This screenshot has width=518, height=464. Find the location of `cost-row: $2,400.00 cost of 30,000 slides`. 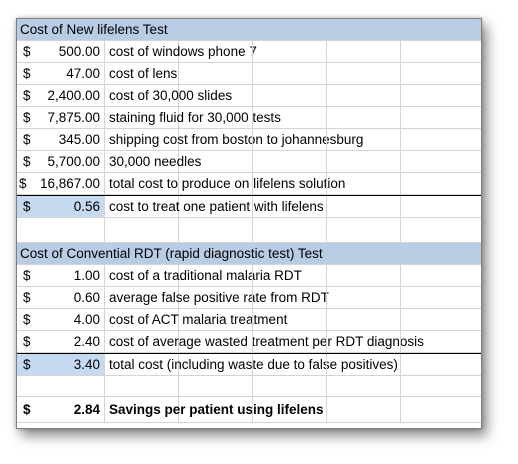

cost-row: $2,400.00 cost of 30,000 slides is located at coordinates (249, 96).